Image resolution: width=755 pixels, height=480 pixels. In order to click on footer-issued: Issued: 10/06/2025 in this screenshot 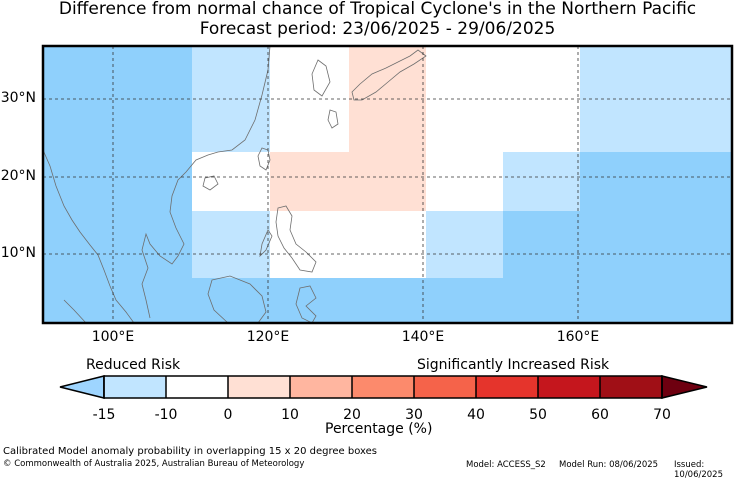, I will do `click(698, 470)`.